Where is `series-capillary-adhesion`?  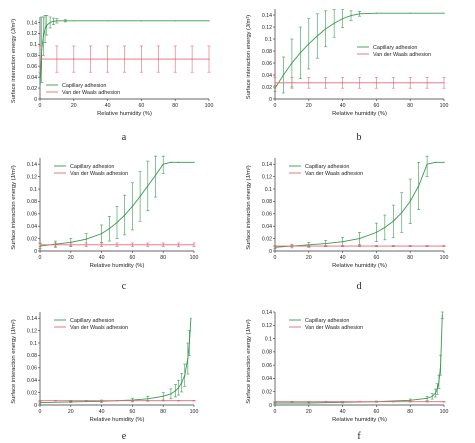 series-capillary-adhesion is located at coordinates (359, 202).